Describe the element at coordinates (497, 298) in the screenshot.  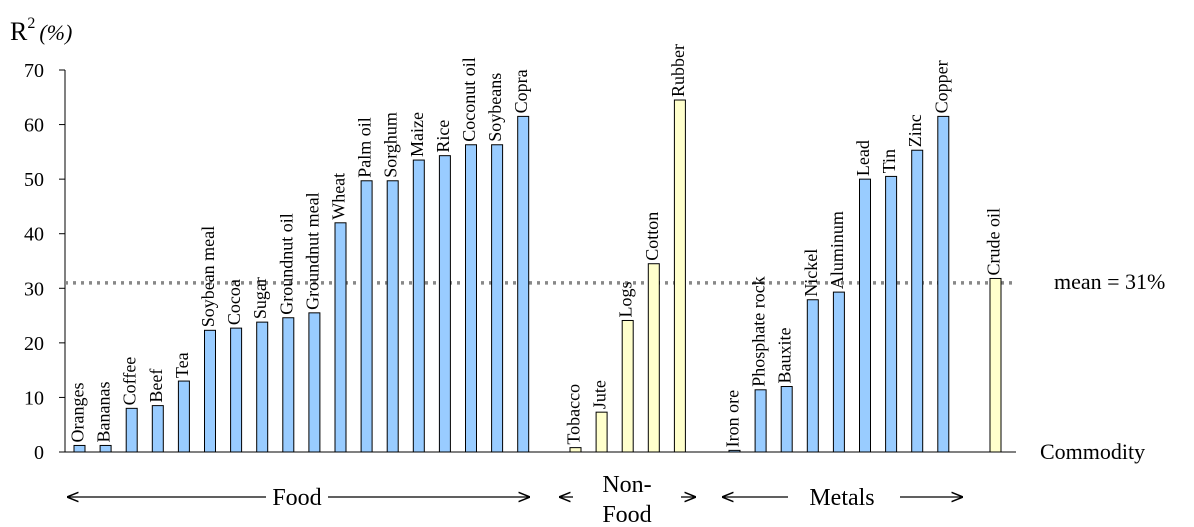
I see `bar-soybeans` at that location.